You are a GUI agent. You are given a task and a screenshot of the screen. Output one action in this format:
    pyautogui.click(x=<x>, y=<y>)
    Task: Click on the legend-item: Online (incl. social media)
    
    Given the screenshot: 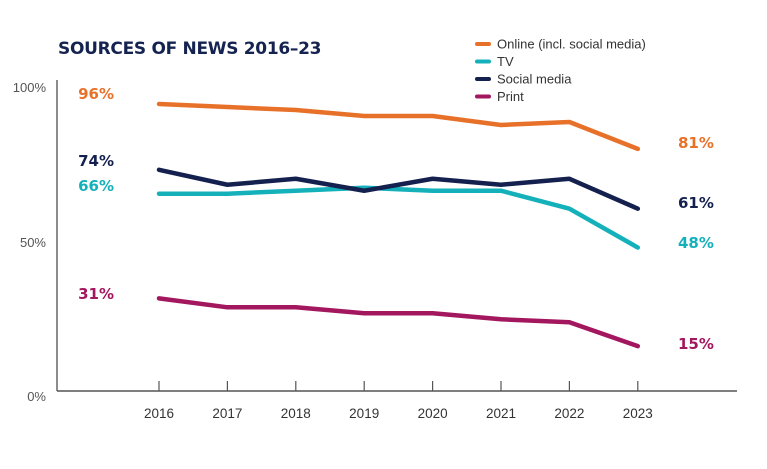 What is the action you would take?
    pyautogui.click(x=560, y=44)
    